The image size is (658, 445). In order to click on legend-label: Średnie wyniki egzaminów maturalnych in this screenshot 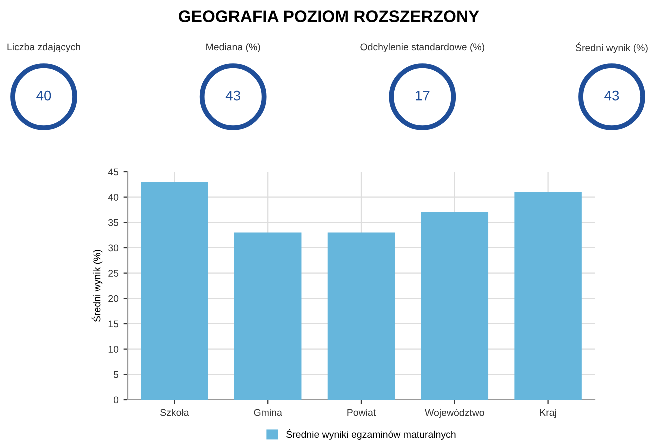, I will do `click(371, 434)`.